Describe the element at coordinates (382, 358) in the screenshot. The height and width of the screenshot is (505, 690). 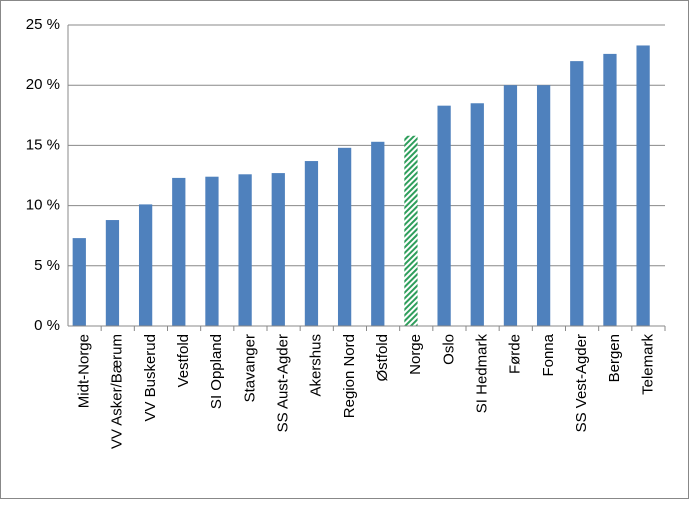
I see `x-tick-label: Østfold` at that location.